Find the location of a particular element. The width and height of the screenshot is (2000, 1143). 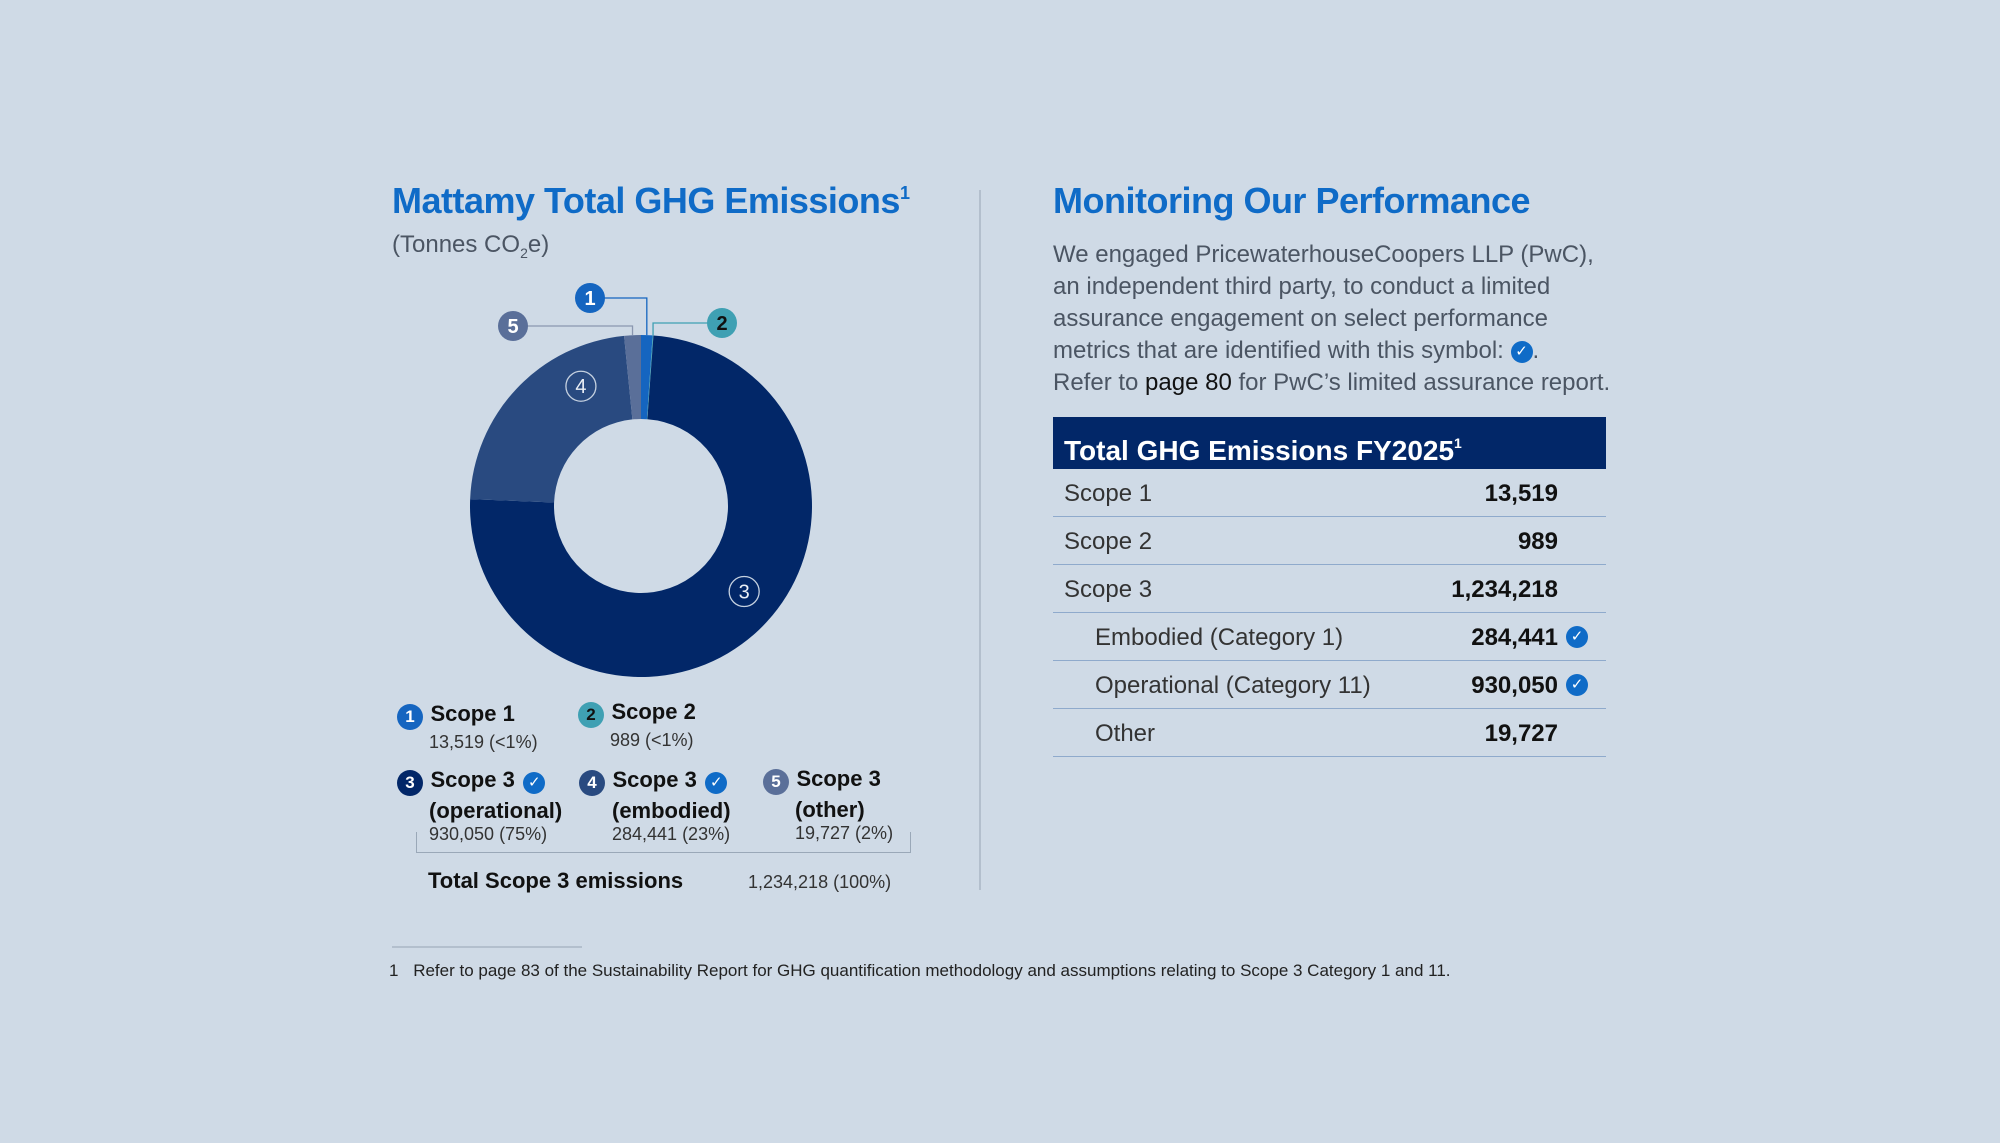

unit-subscript: 2 is located at coordinates (524, 253).